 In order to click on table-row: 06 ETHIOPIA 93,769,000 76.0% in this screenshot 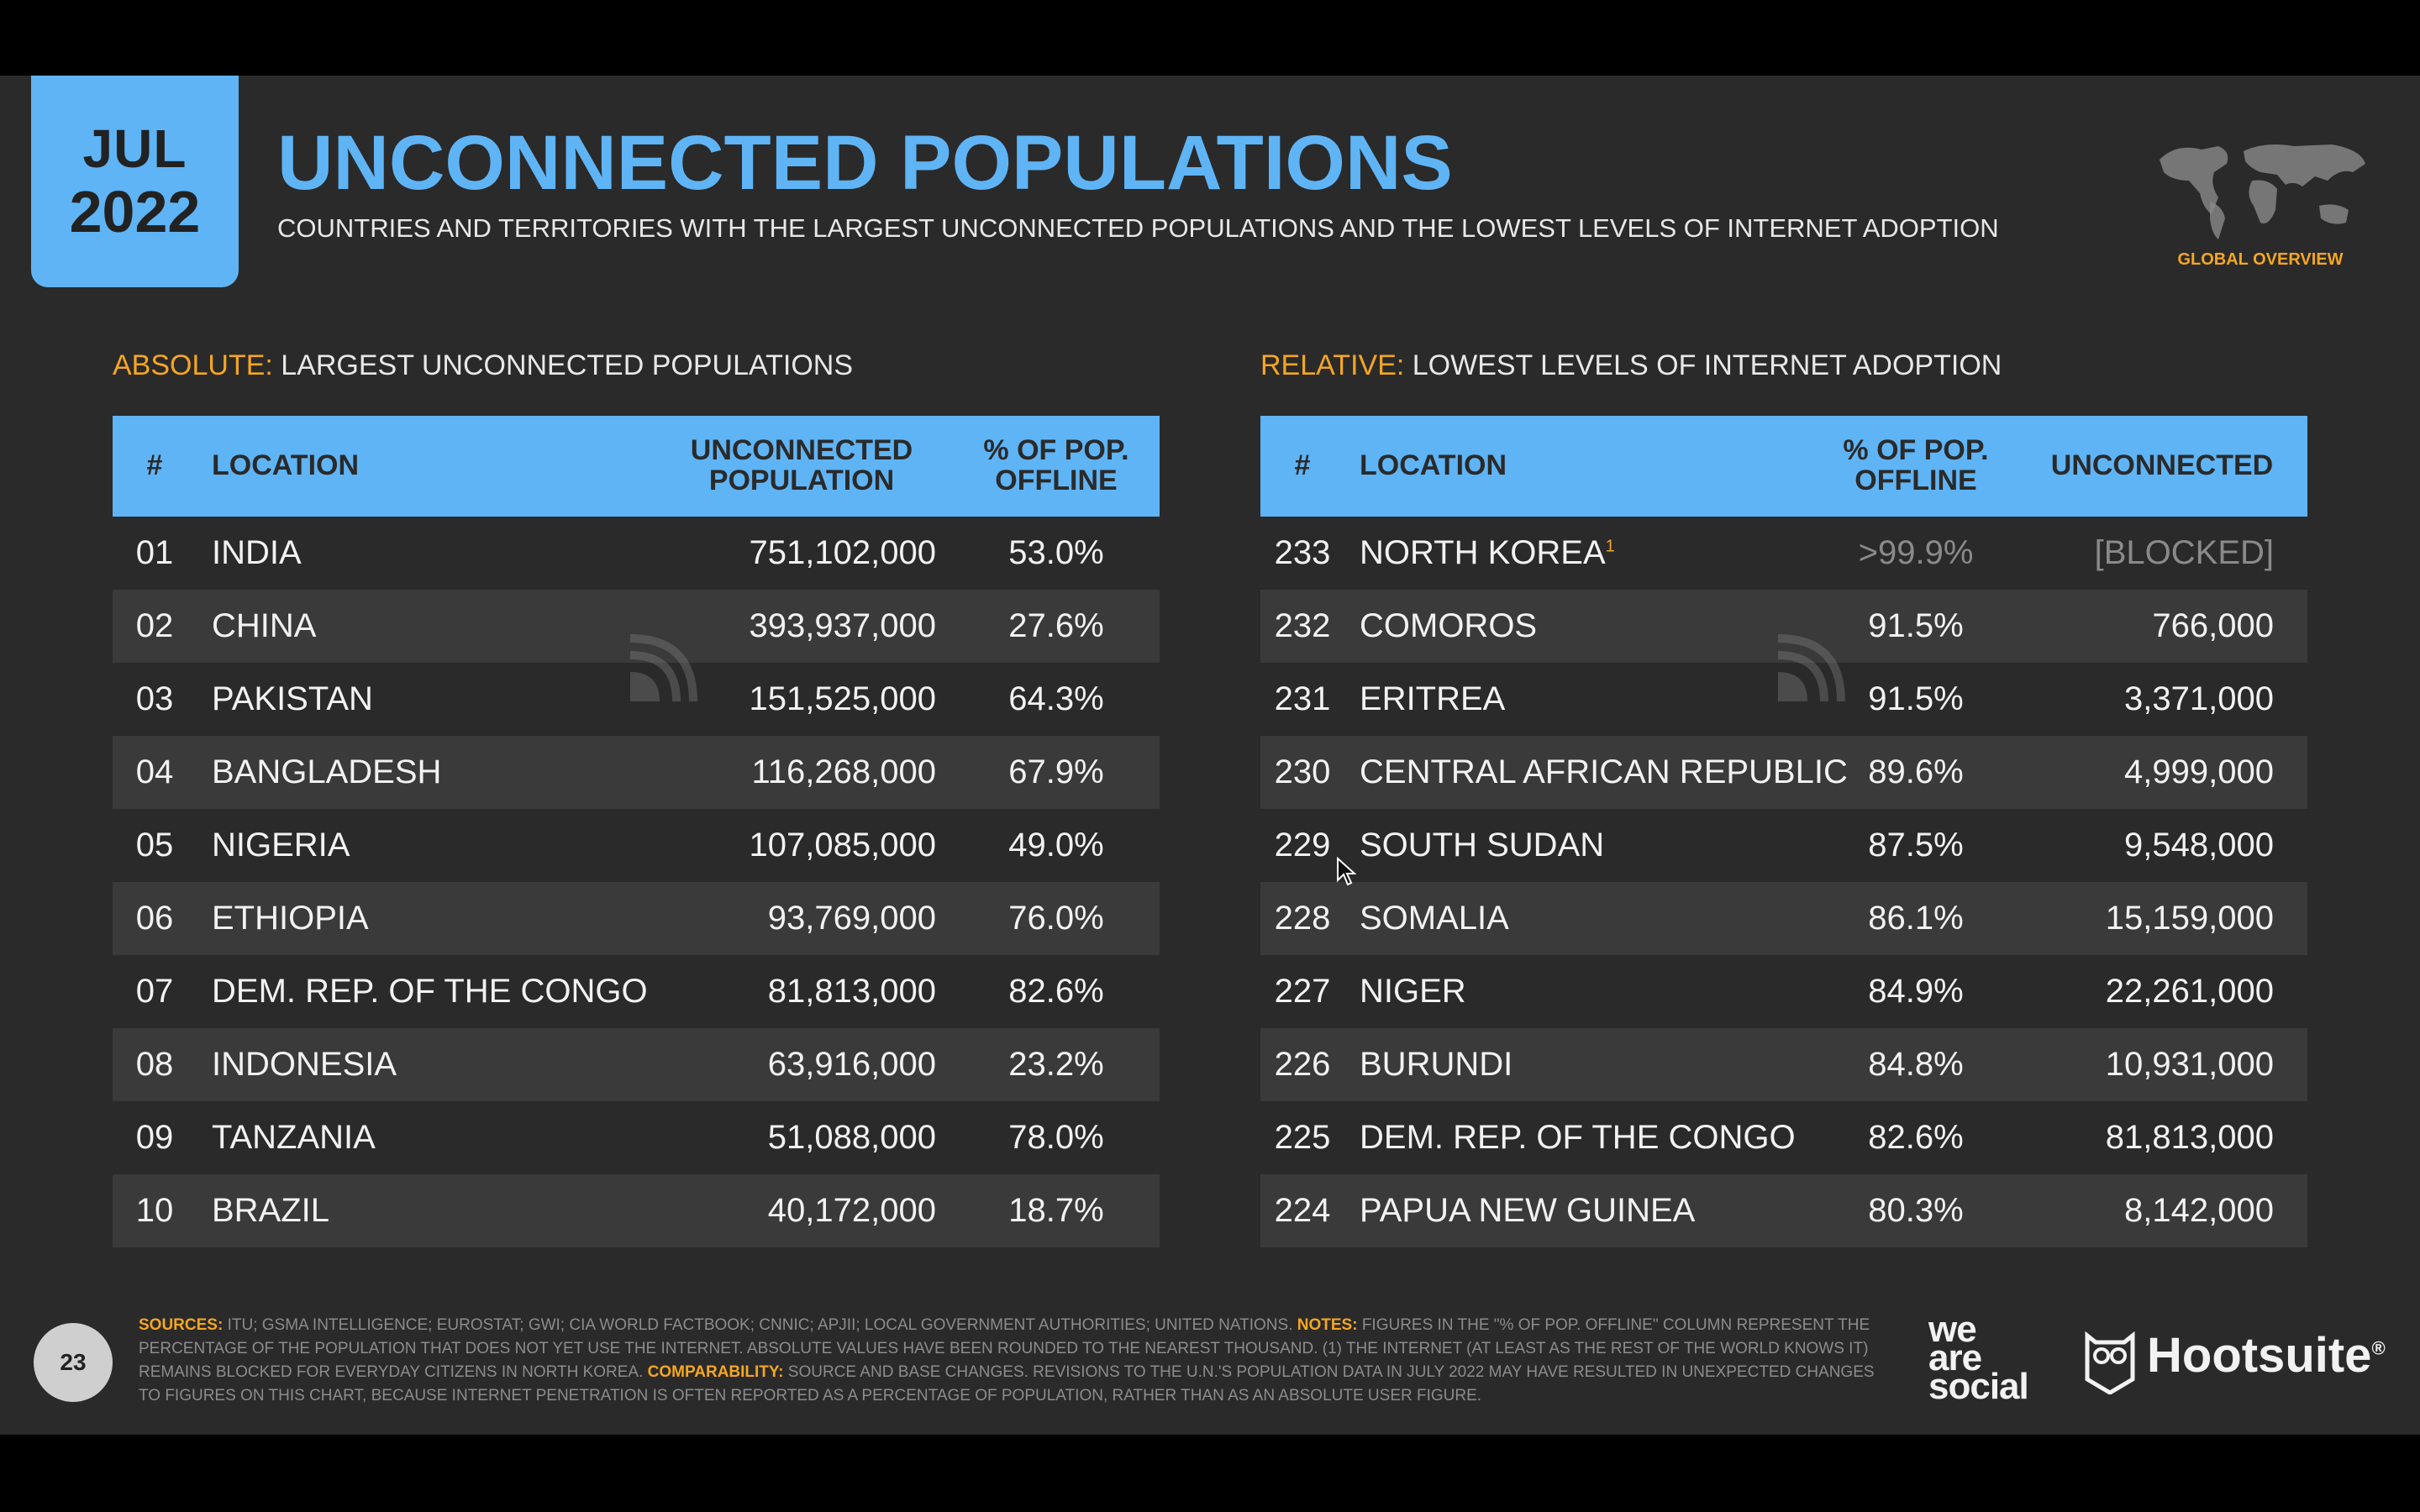, I will do `click(636, 918)`.